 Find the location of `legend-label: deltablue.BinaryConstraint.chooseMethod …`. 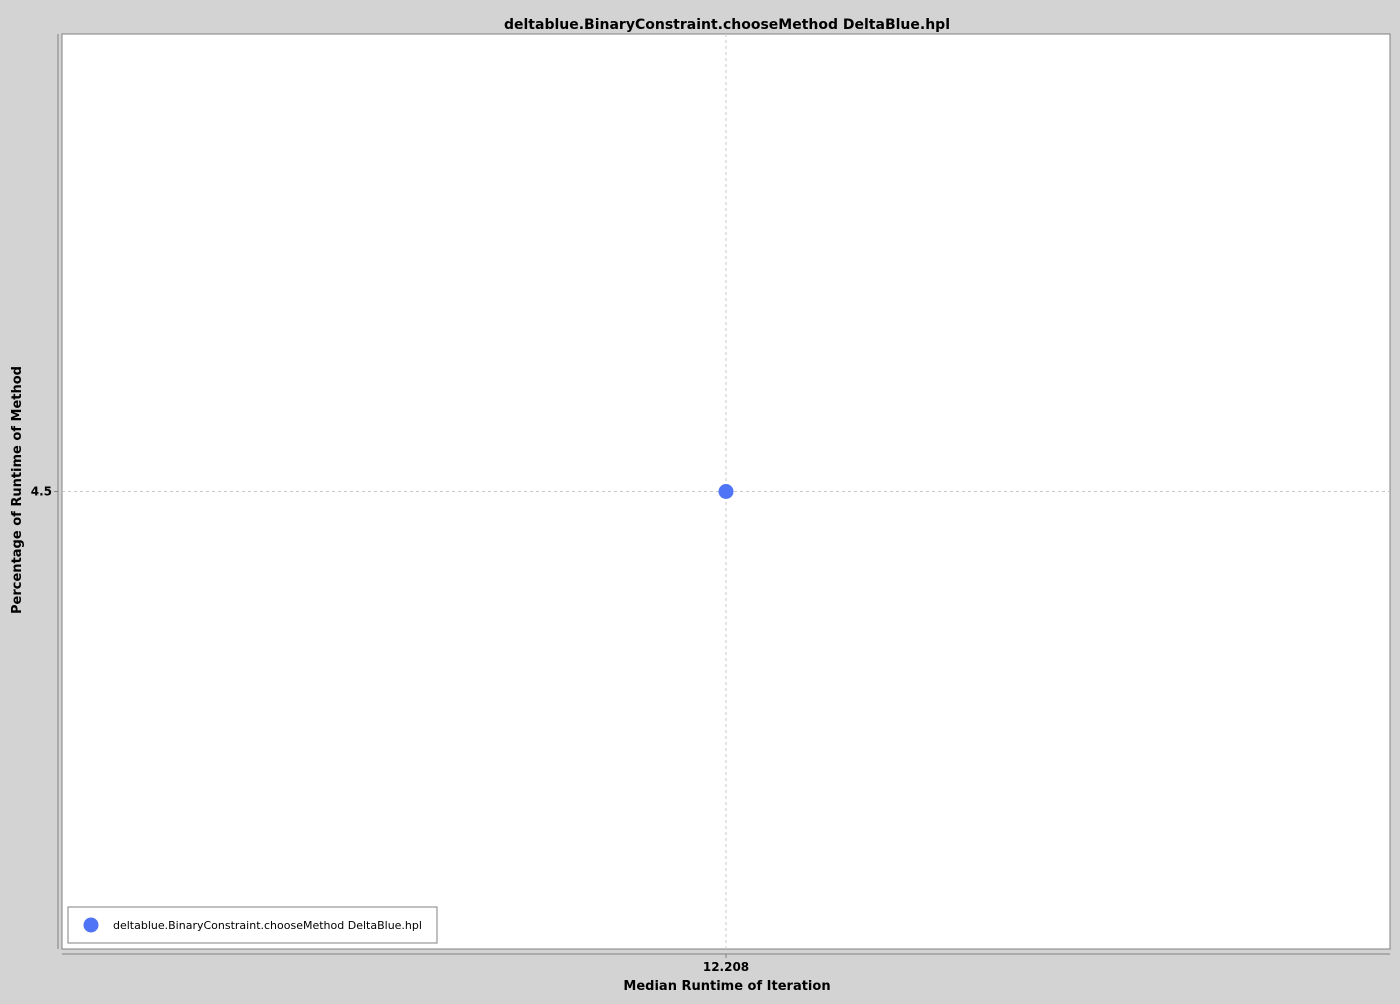

legend-label: deltablue.BinaryConstraint.chooseMethod … is located at coordinates (267, 925).